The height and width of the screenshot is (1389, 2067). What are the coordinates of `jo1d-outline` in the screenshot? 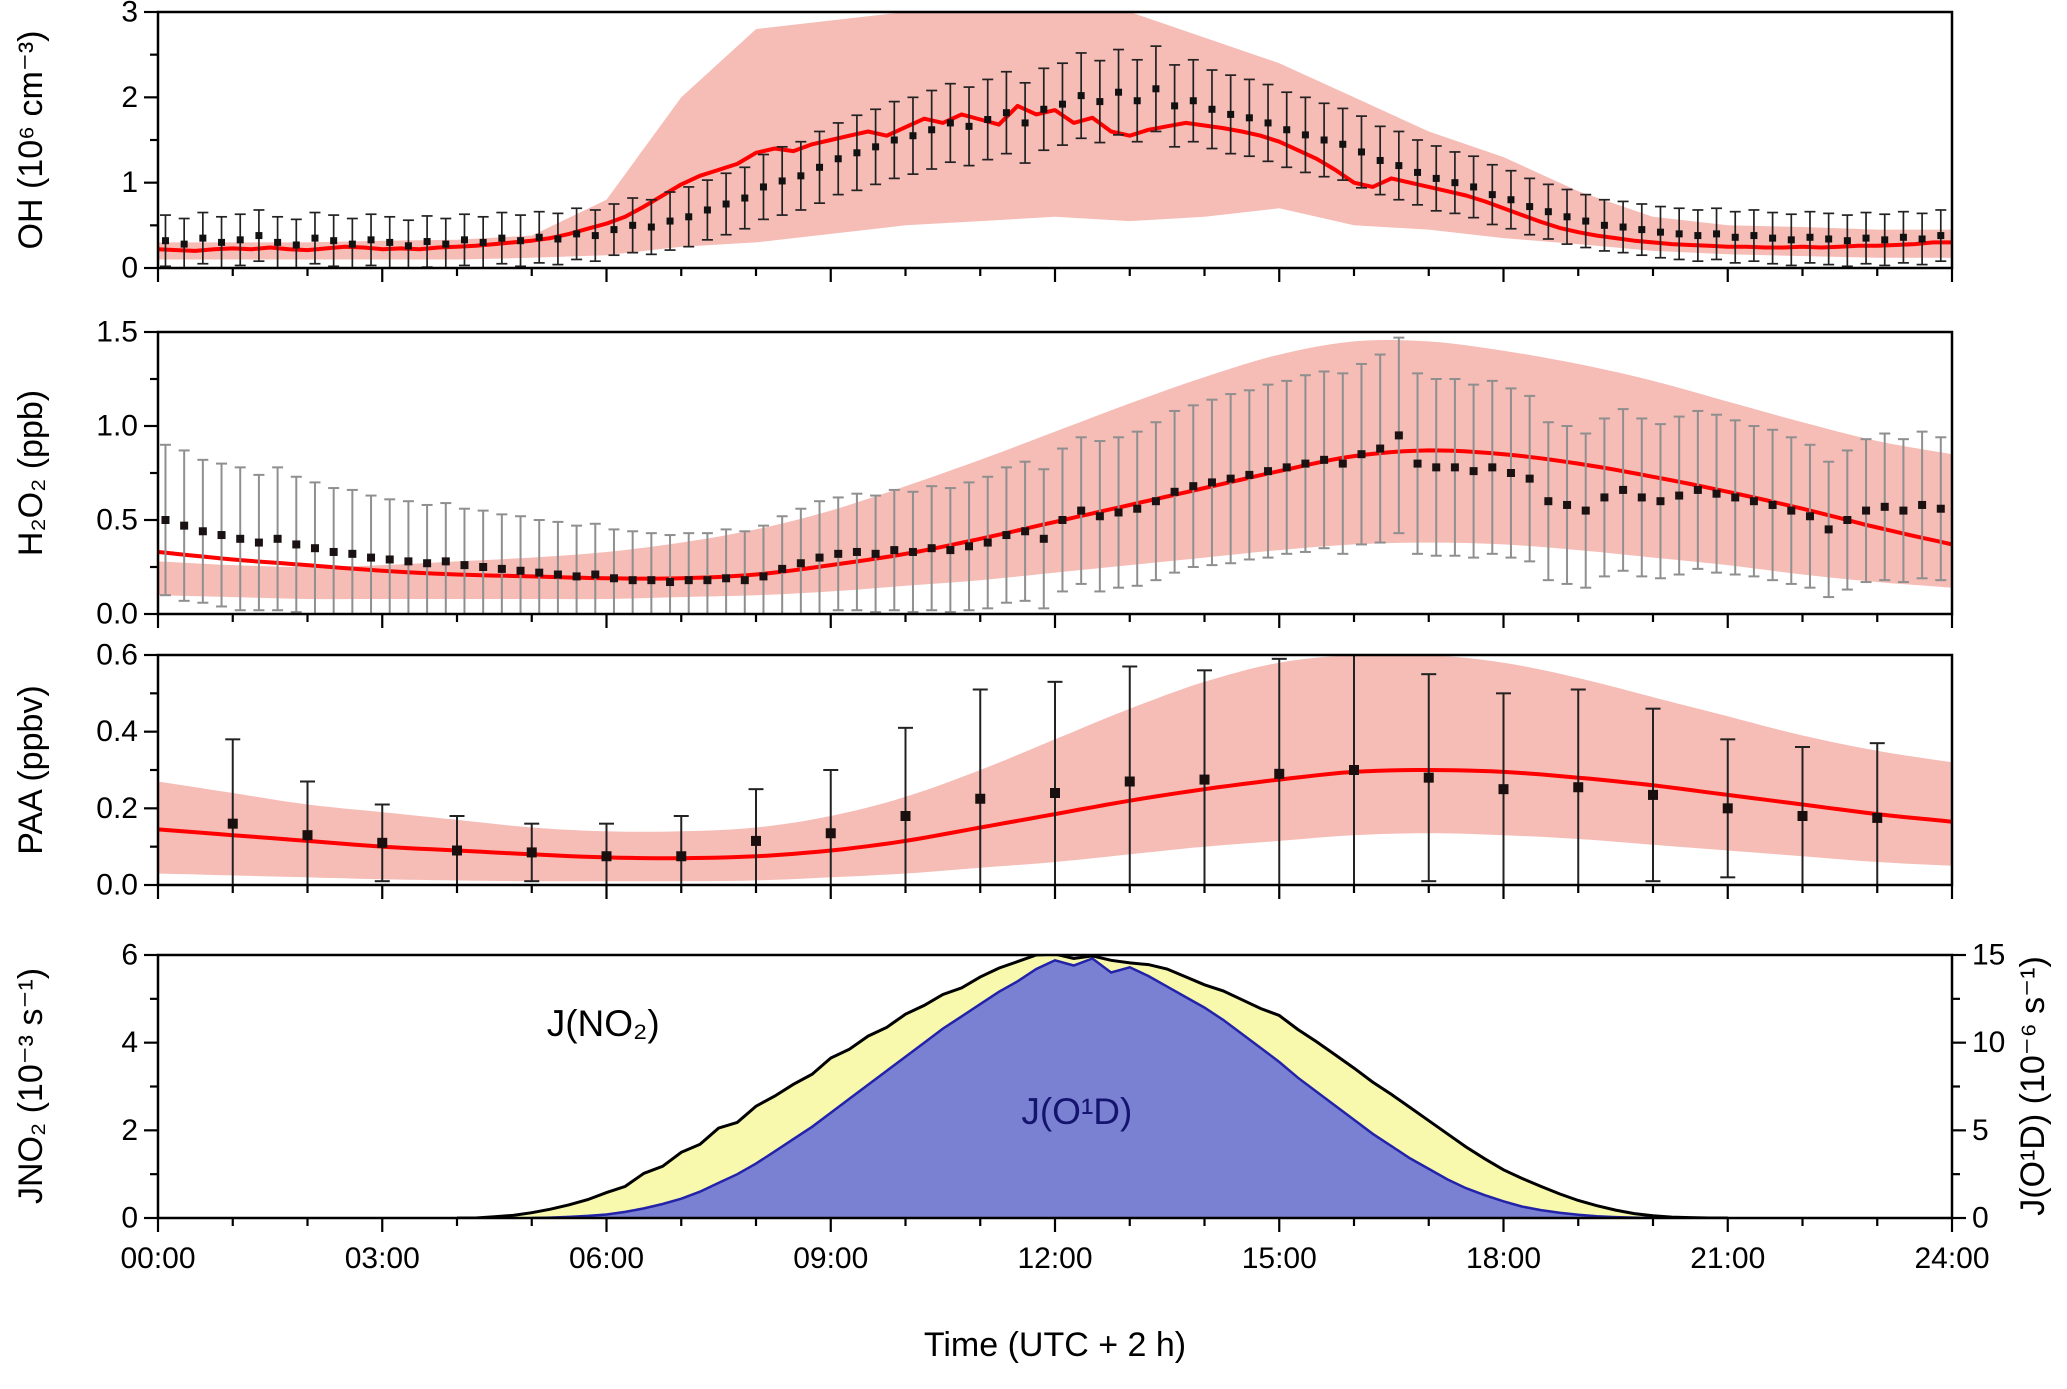 It's located at (1092, 1087).